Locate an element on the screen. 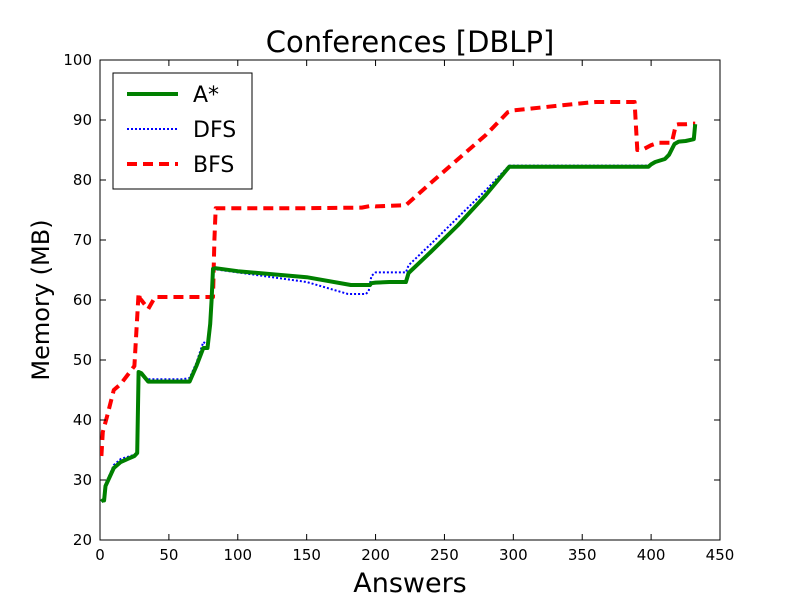 The height and width of the screenshot is (600, 800). x-tick-labels: 0 50 100 150 200 250 300 350 400 450 is located at coordinates (414, 555).